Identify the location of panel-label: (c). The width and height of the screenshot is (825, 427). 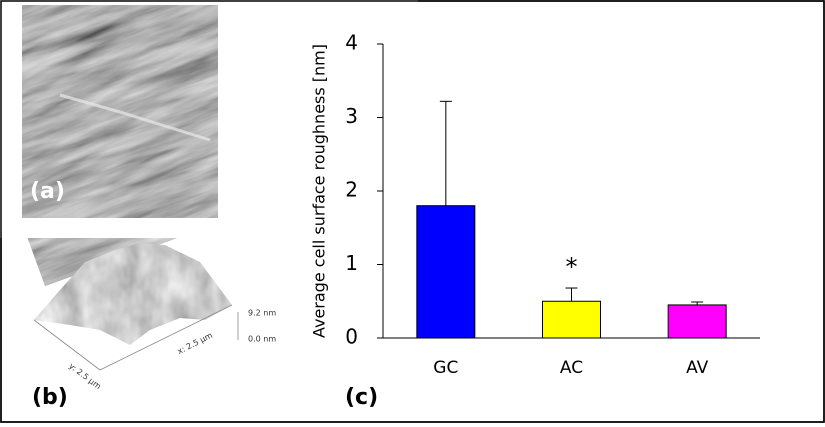
(361, 397).